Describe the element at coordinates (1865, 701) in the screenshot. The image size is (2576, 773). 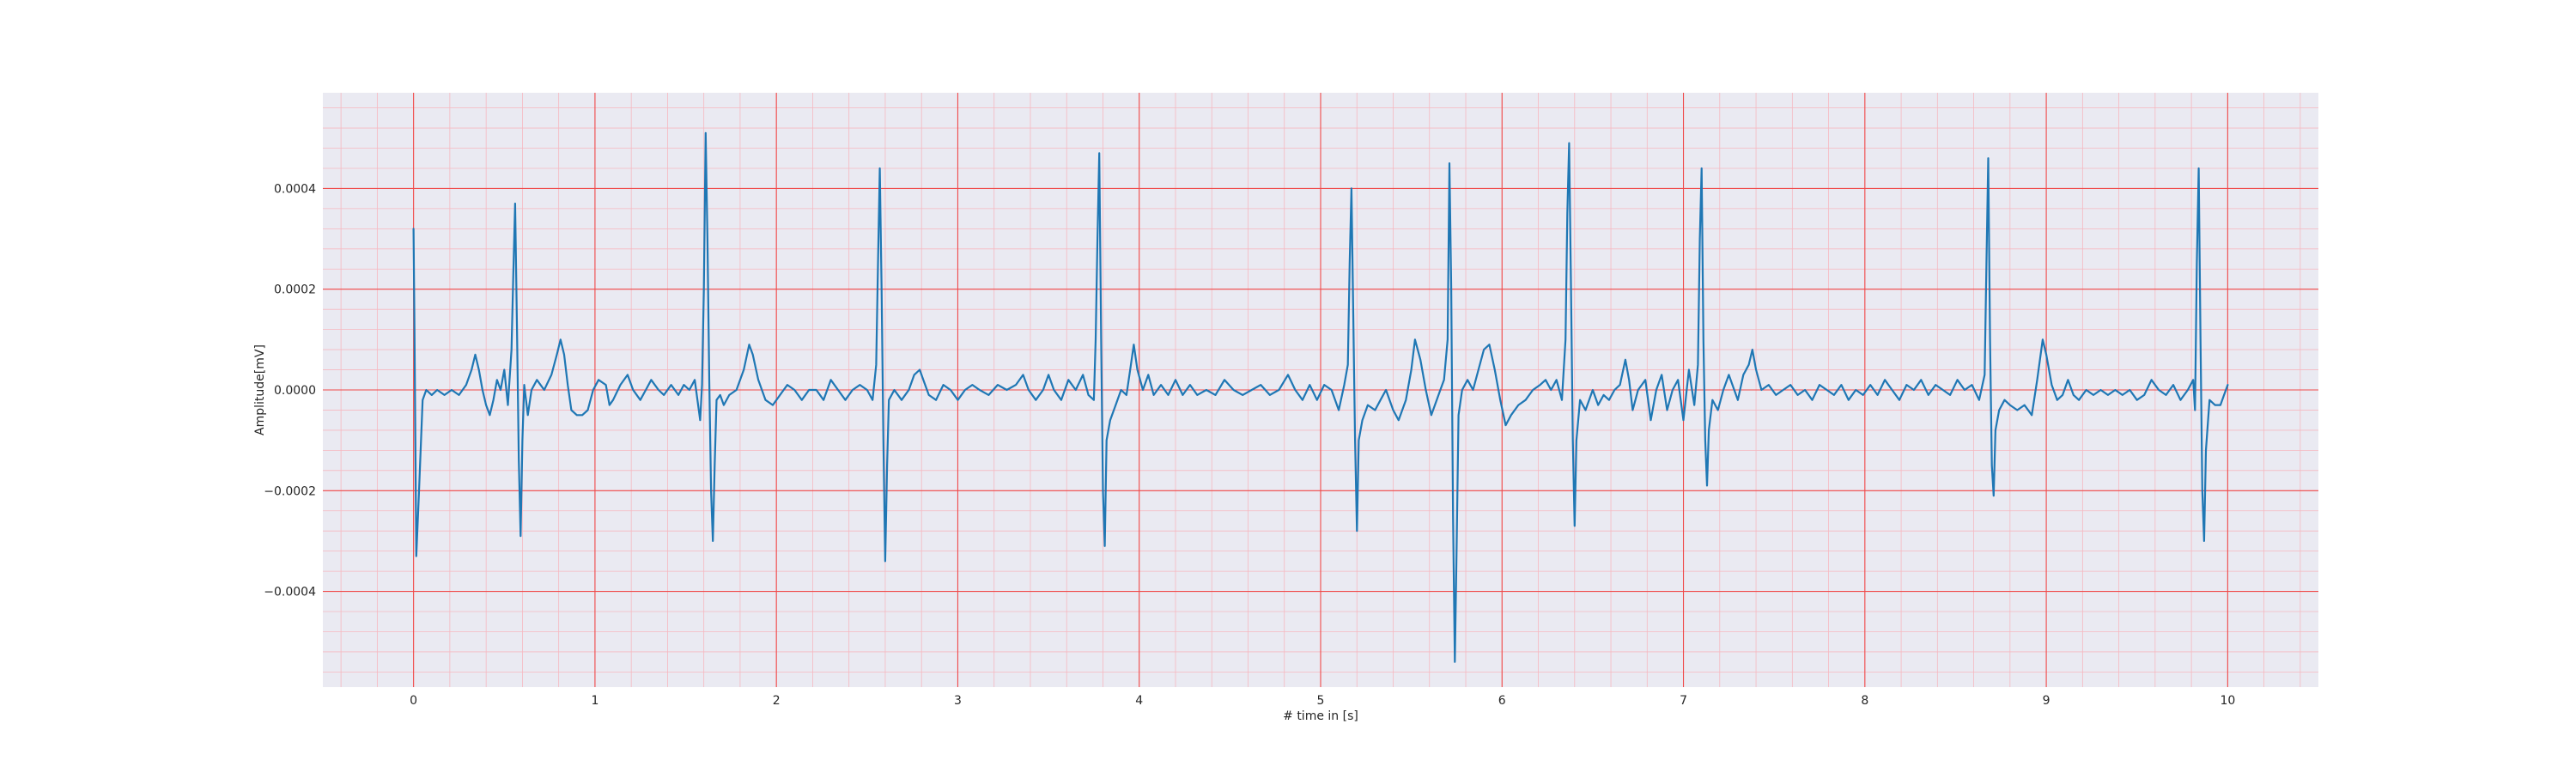
I see `x-tick-label: 8` at that location.